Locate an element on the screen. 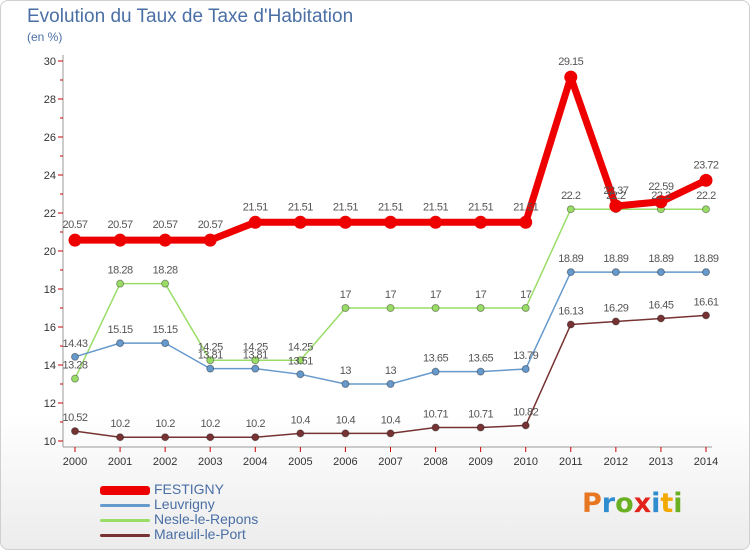 The image size is (750, 550). x-tick-label: 2012 is located at coordinates (616, 462).